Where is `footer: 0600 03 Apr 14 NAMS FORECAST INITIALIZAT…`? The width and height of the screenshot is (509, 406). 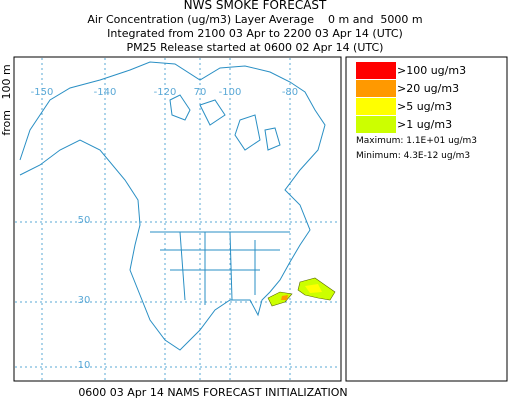
footer: 0600 03 Apr 14 NAMS FORECAST INITIALIZAT… is located at coordinates (212, 392).